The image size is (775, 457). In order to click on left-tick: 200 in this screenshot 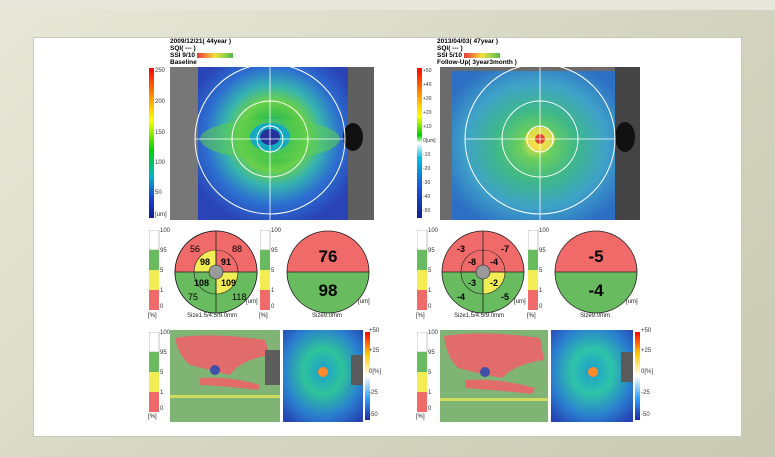, I will do `click(160, 102)`.